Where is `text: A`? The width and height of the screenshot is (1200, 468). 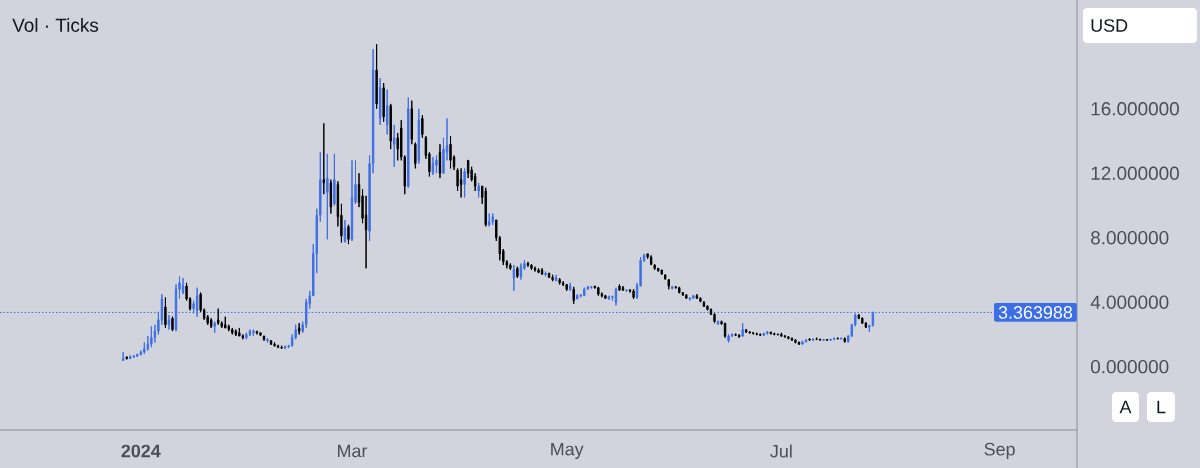
text: A is located at coordinates (1125, 407).